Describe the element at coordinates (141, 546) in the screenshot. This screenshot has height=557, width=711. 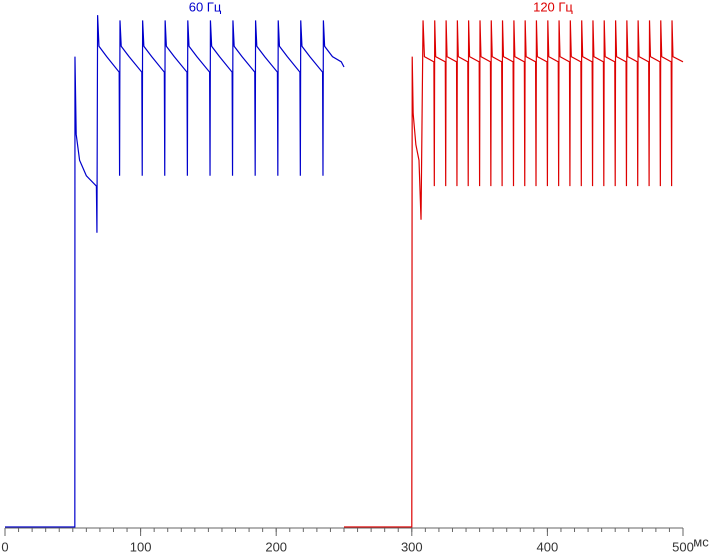
I see `x-tick-label: 100` at that location.